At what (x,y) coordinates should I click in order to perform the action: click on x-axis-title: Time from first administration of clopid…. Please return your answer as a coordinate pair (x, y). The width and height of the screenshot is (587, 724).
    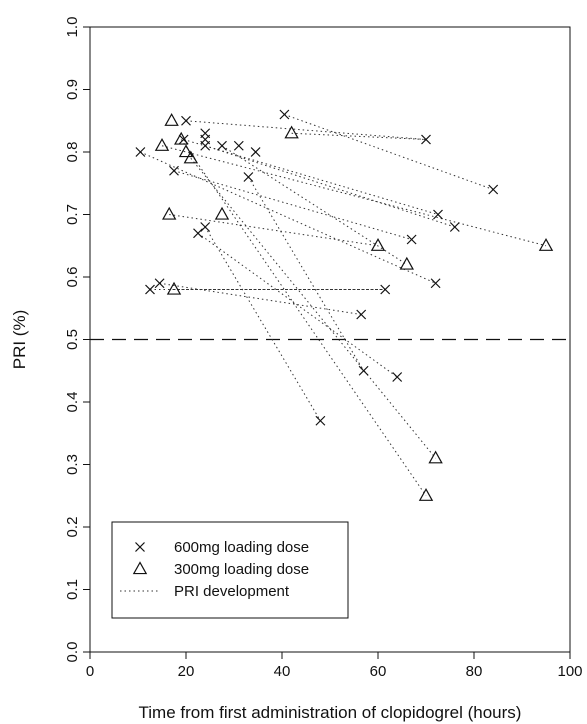
    Looking at the image, I should click on (330, 712).